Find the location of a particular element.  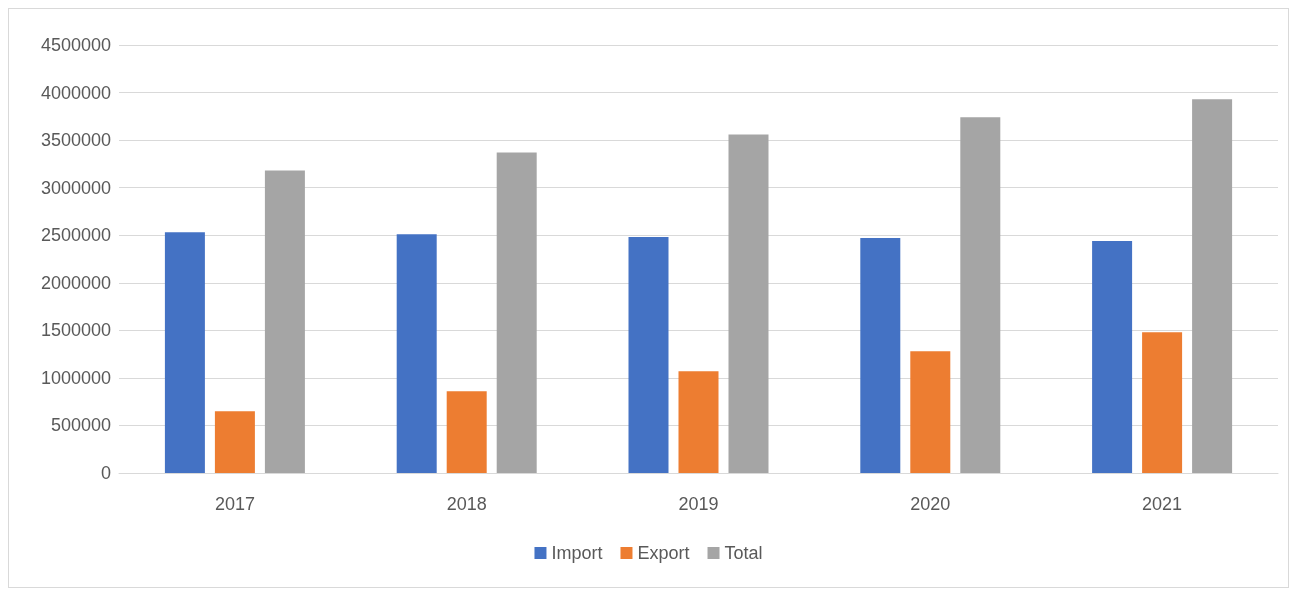

y-tick-label: 2000000 is located at coordinates (75, 282).